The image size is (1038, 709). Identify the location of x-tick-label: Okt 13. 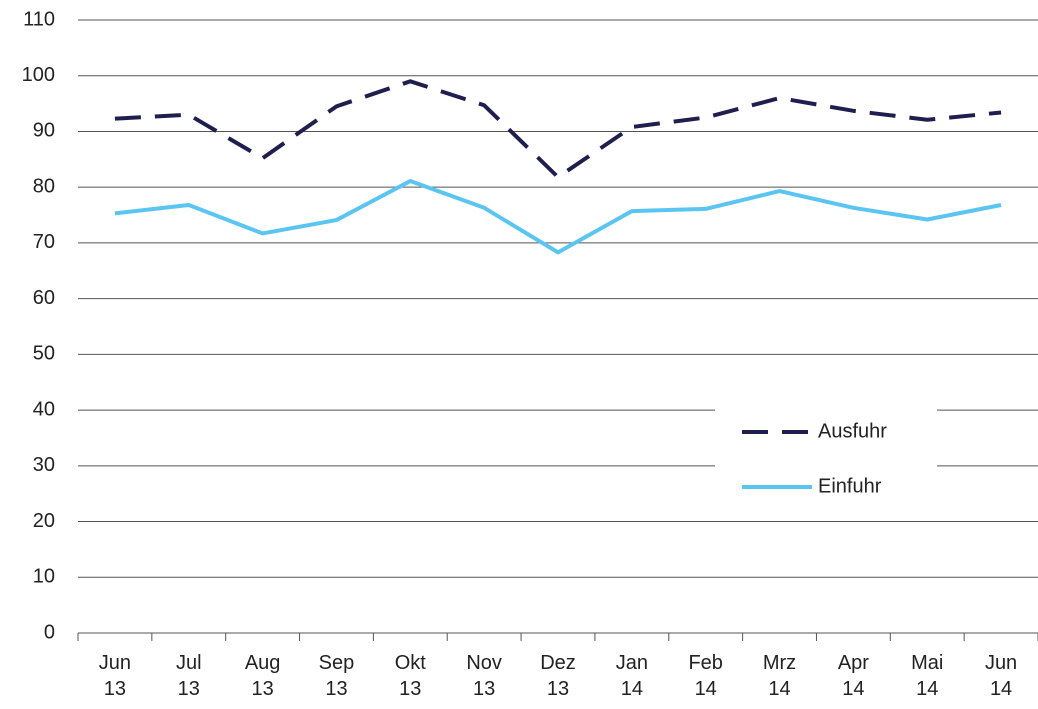
(410, 676).